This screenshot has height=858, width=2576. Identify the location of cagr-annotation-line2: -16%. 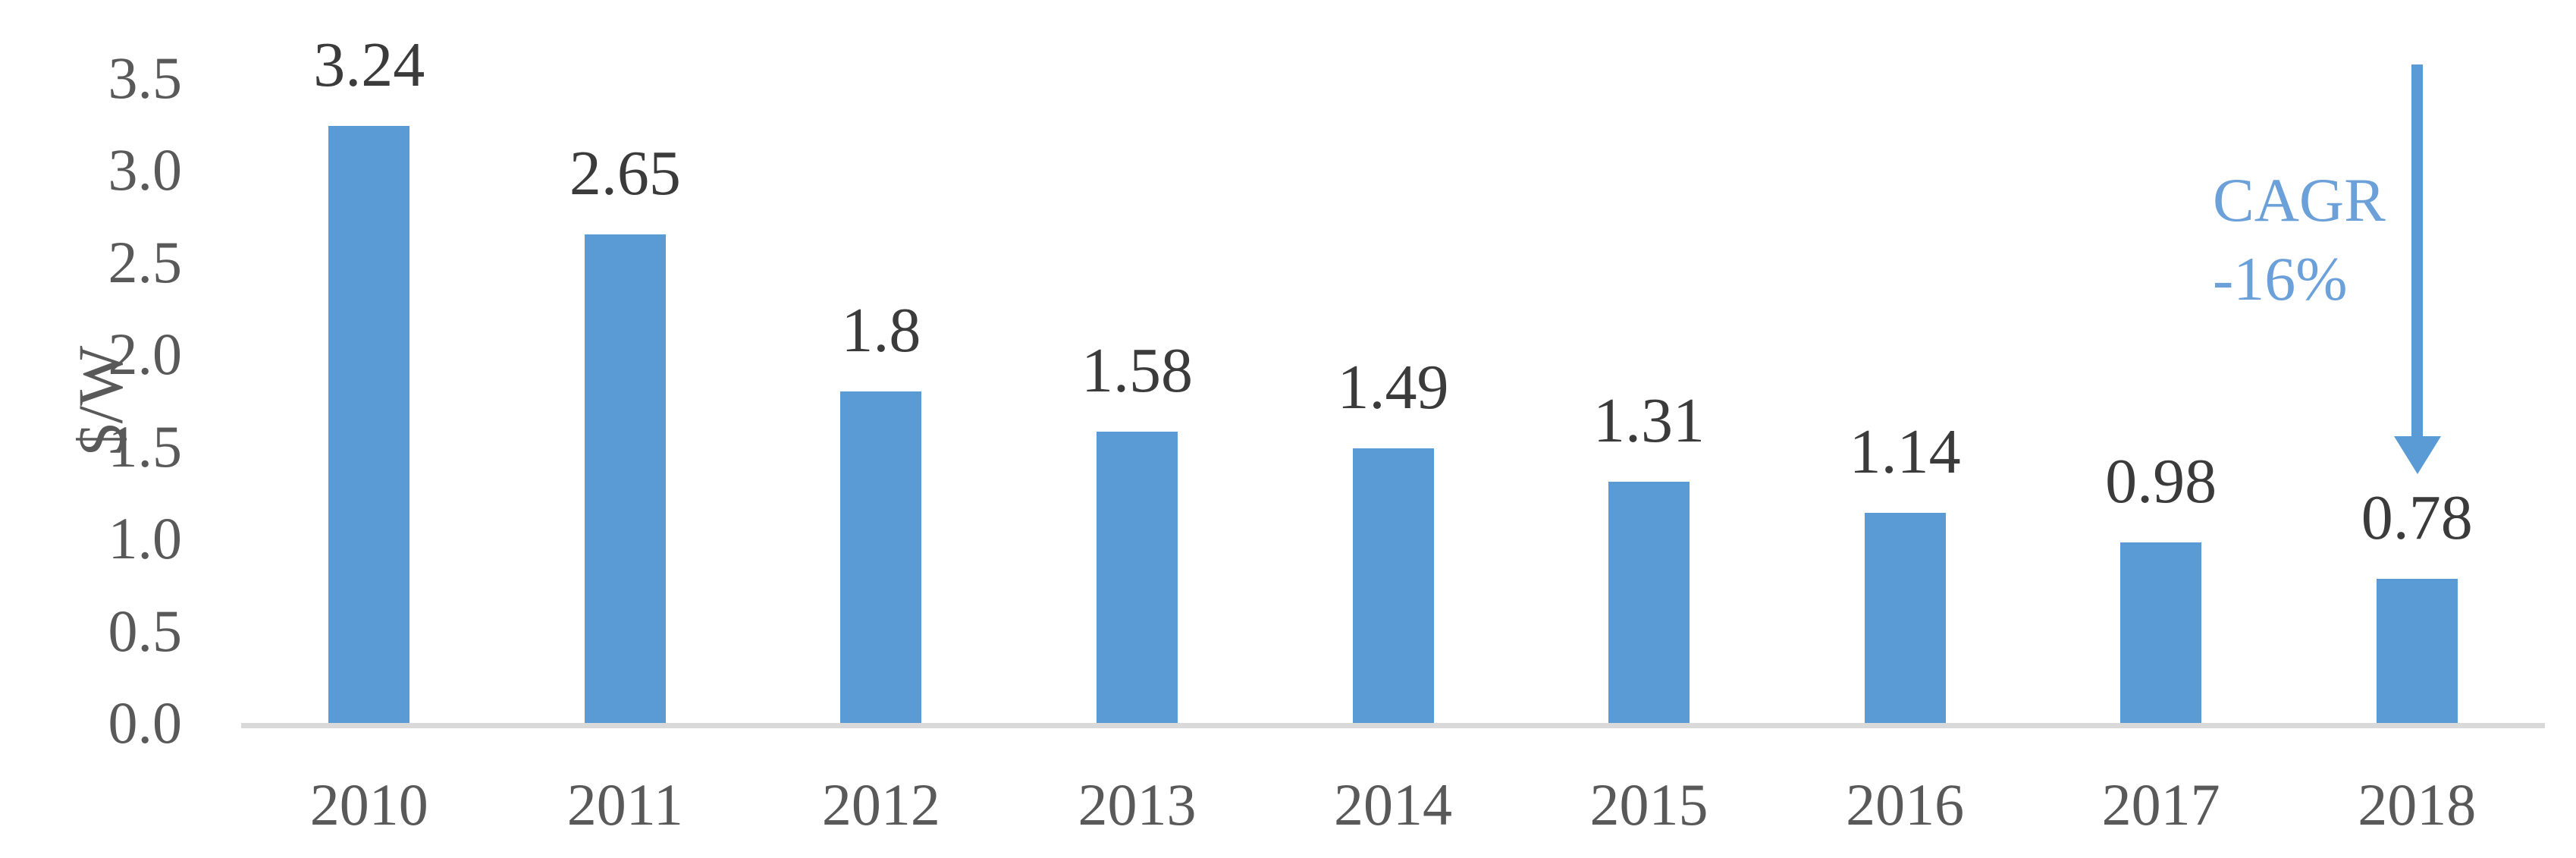
(2280, 278).